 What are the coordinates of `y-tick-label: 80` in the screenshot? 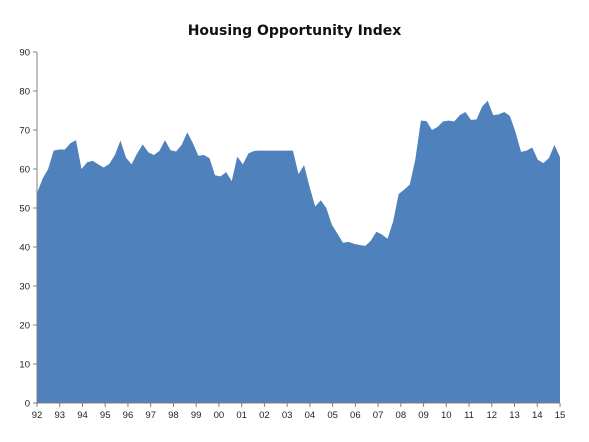 It's located at (24, 92).